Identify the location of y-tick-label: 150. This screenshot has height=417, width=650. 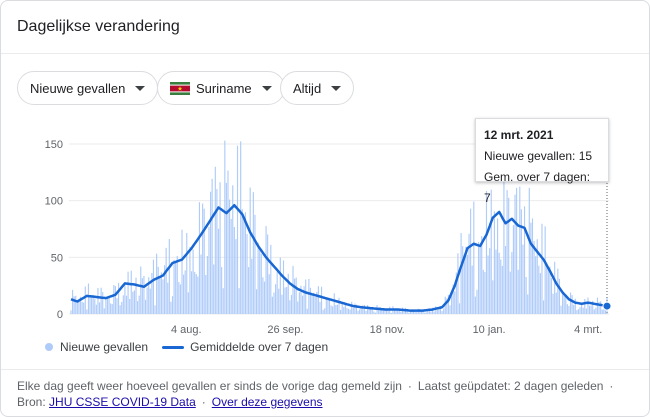
(54, 145).